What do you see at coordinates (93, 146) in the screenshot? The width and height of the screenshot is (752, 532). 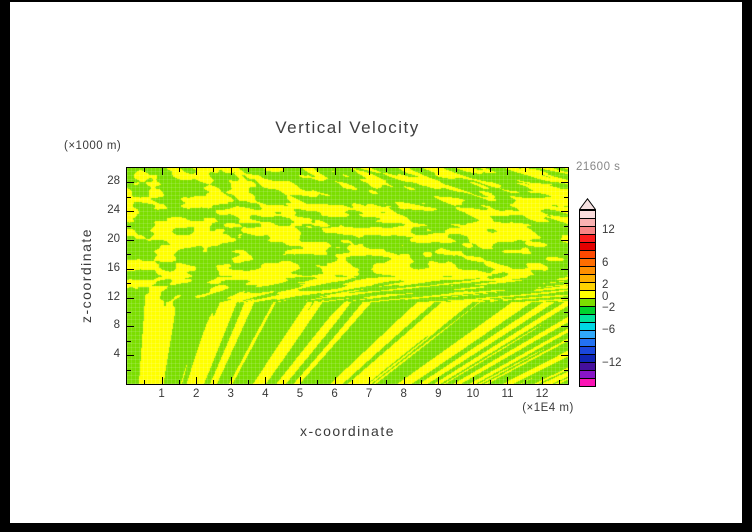 I see `y-axis-units-label: (×1000 m)` at bounding box center [93, 146].